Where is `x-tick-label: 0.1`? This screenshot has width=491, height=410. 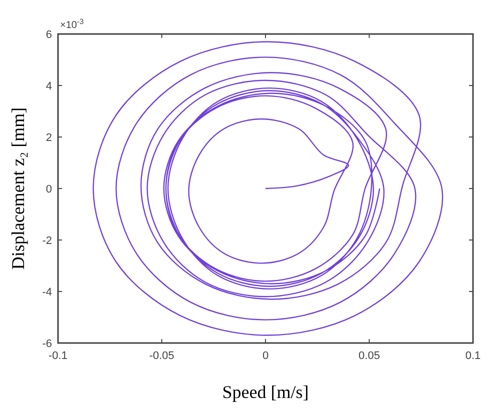 x-tick-label: 0.1 is located at coordinates (473, 356).